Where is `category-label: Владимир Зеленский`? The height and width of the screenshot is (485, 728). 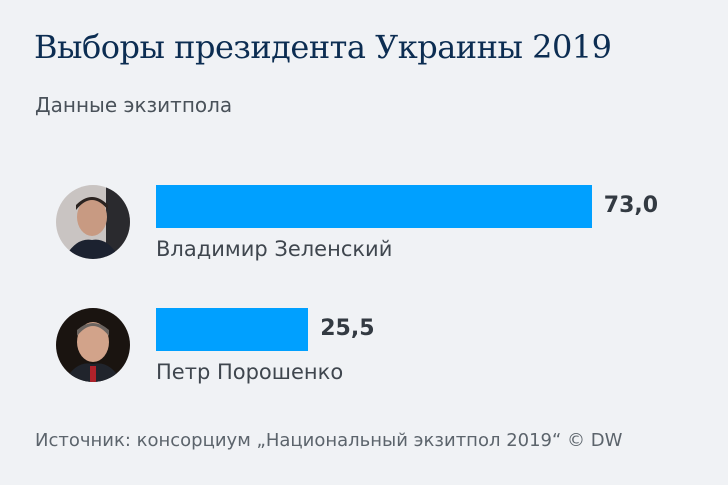 category-label: Владимир Зеленский is located at coordinates (274, 249).